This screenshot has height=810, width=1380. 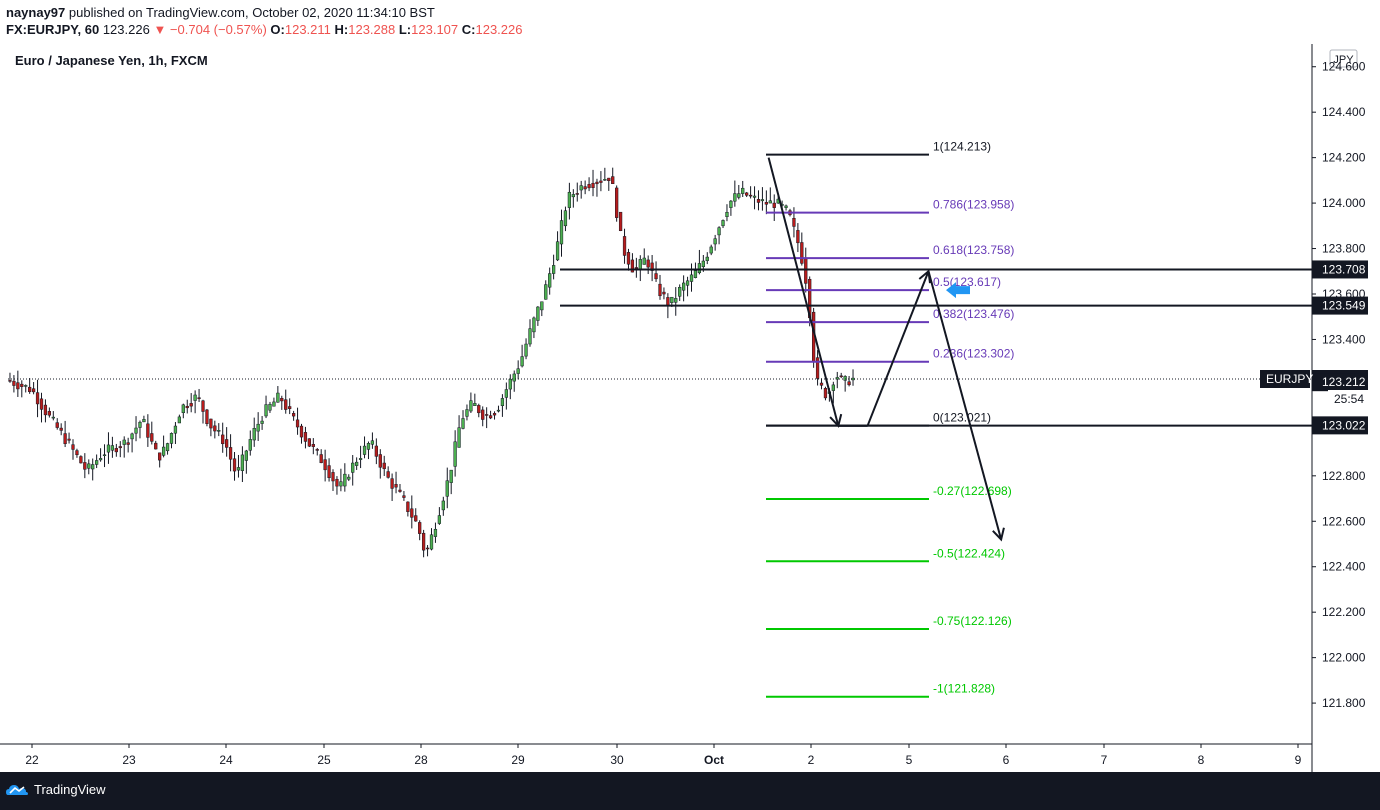 I want to click on price-tag-label: 123.549, so click(x=1344, y=306).